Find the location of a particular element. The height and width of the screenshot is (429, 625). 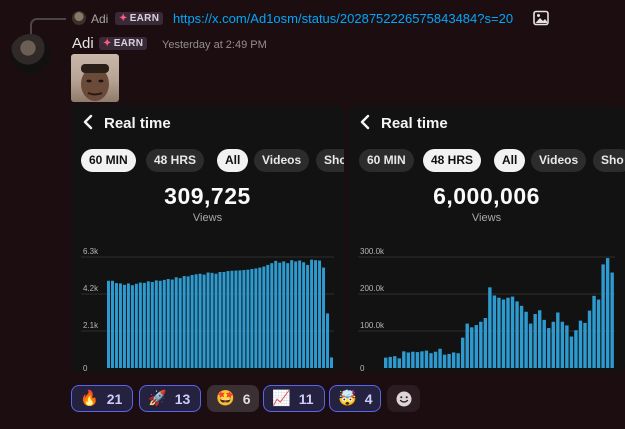

add-reaction-button is located at coordinates (403, 398).